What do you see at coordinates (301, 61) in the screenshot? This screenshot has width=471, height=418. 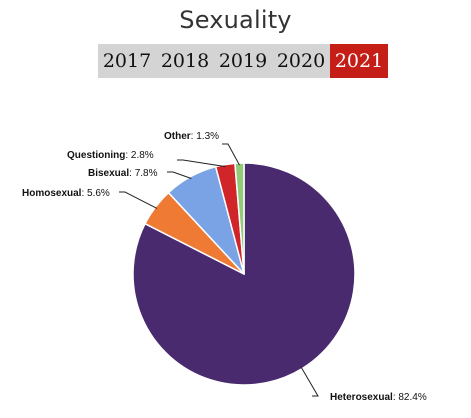 I see `year-tab-2020: 2020` at bounding box center [301, 61].